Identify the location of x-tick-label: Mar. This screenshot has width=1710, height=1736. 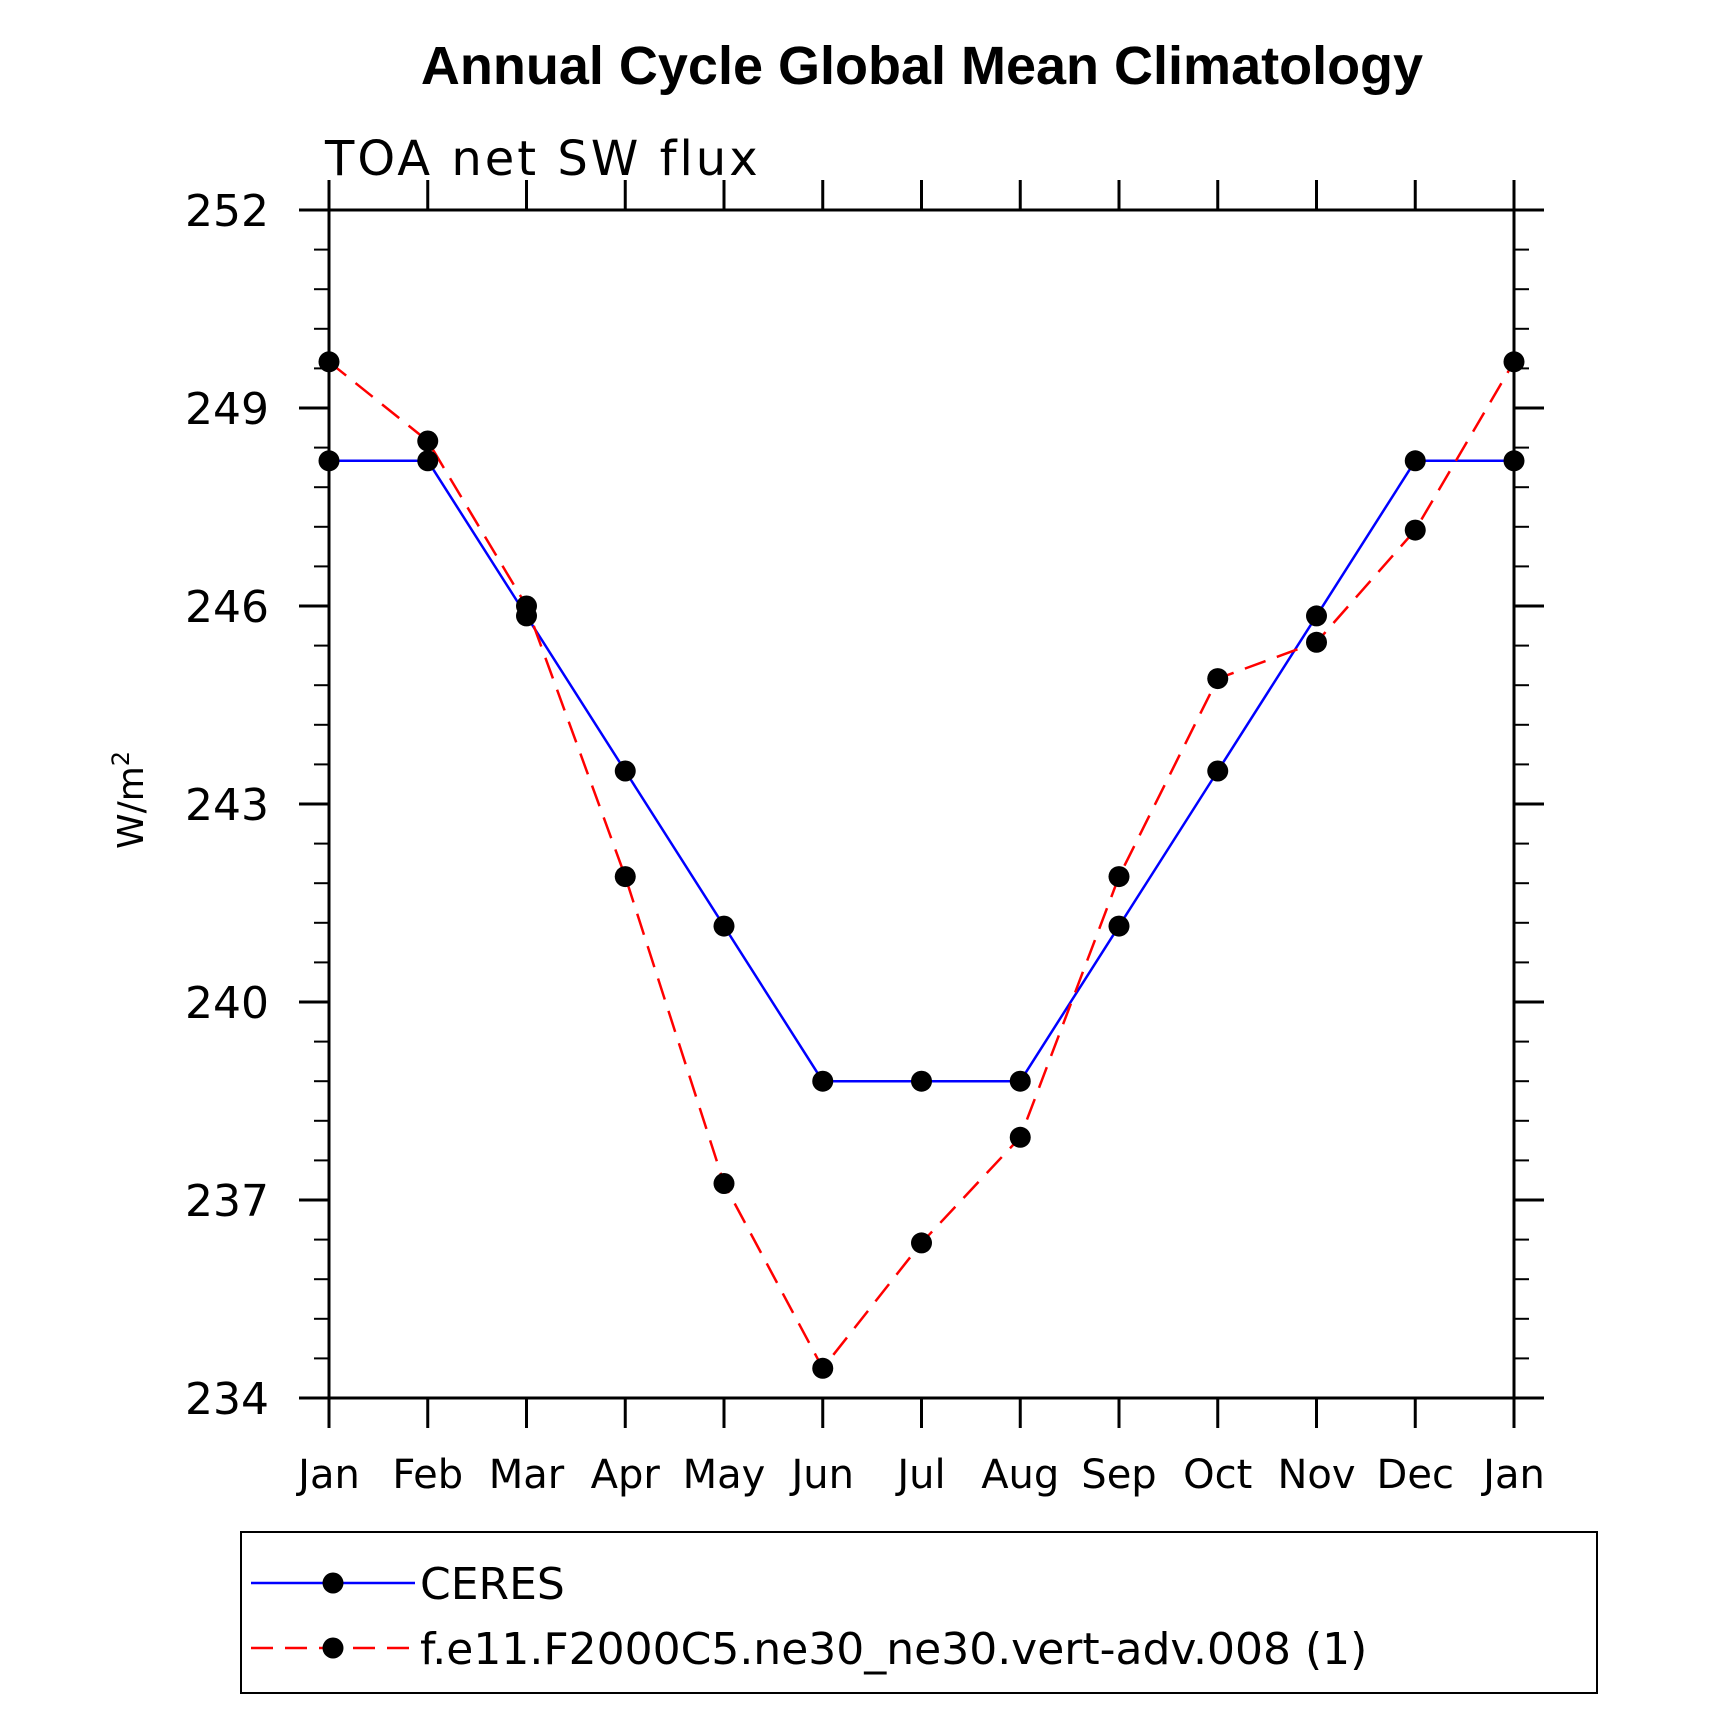
(527, 1475).